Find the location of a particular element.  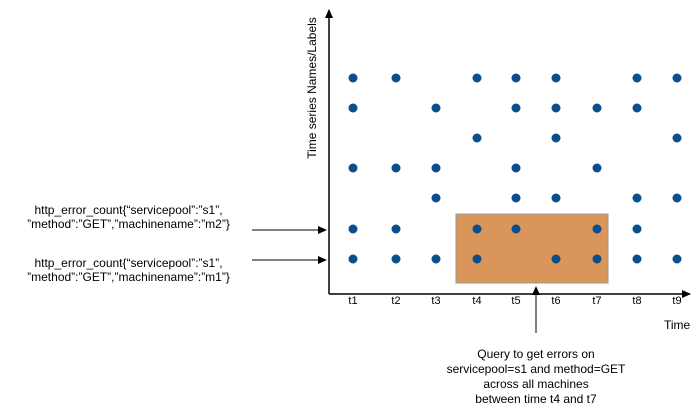

time-tick-t2: t2 is located at coordinates (396, 301).